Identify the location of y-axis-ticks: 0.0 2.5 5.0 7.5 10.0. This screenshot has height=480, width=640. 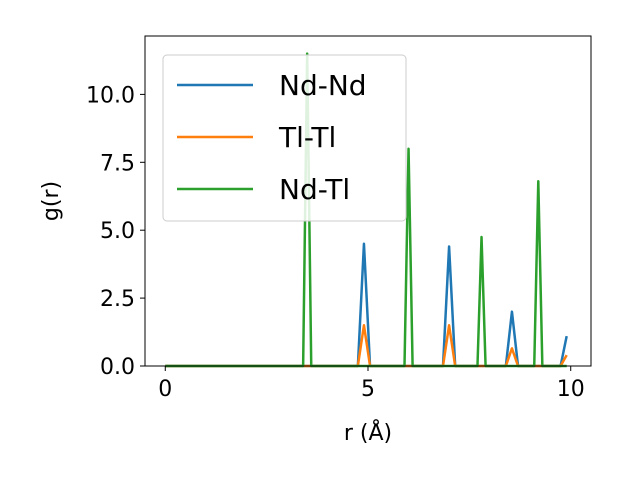
(115, 231).